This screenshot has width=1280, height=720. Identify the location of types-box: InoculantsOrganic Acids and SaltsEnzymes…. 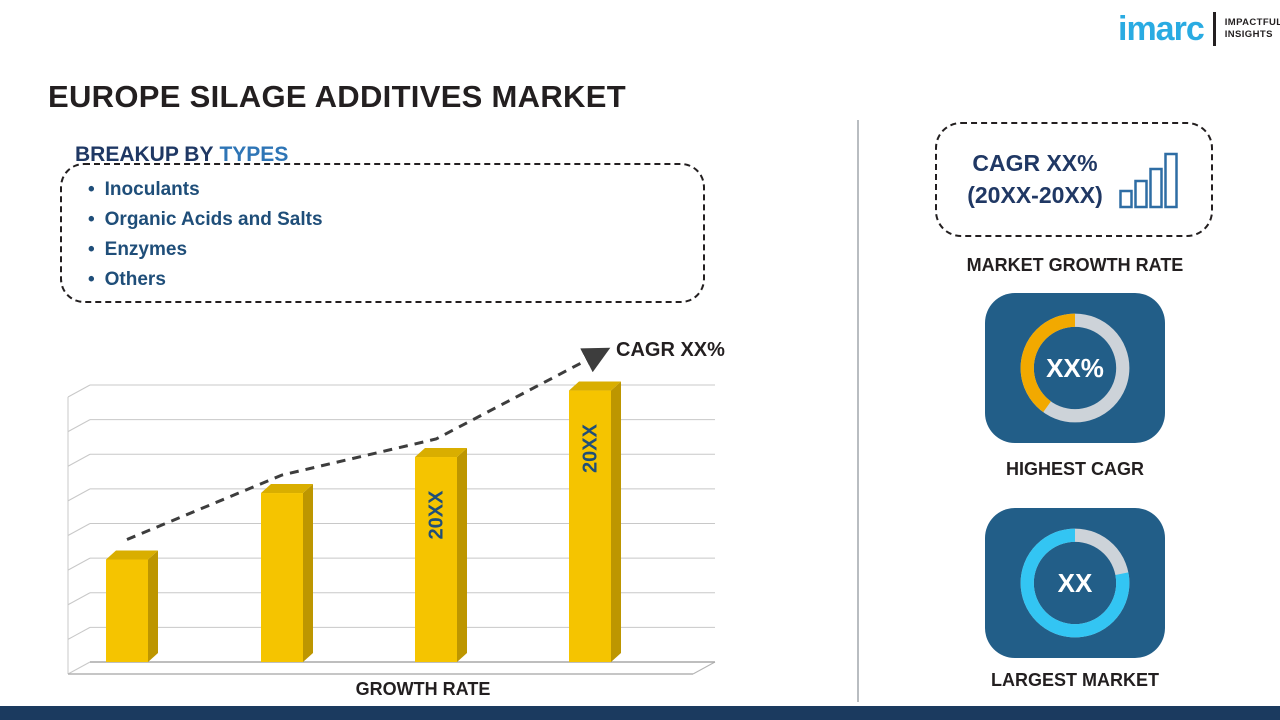
(382, 233).